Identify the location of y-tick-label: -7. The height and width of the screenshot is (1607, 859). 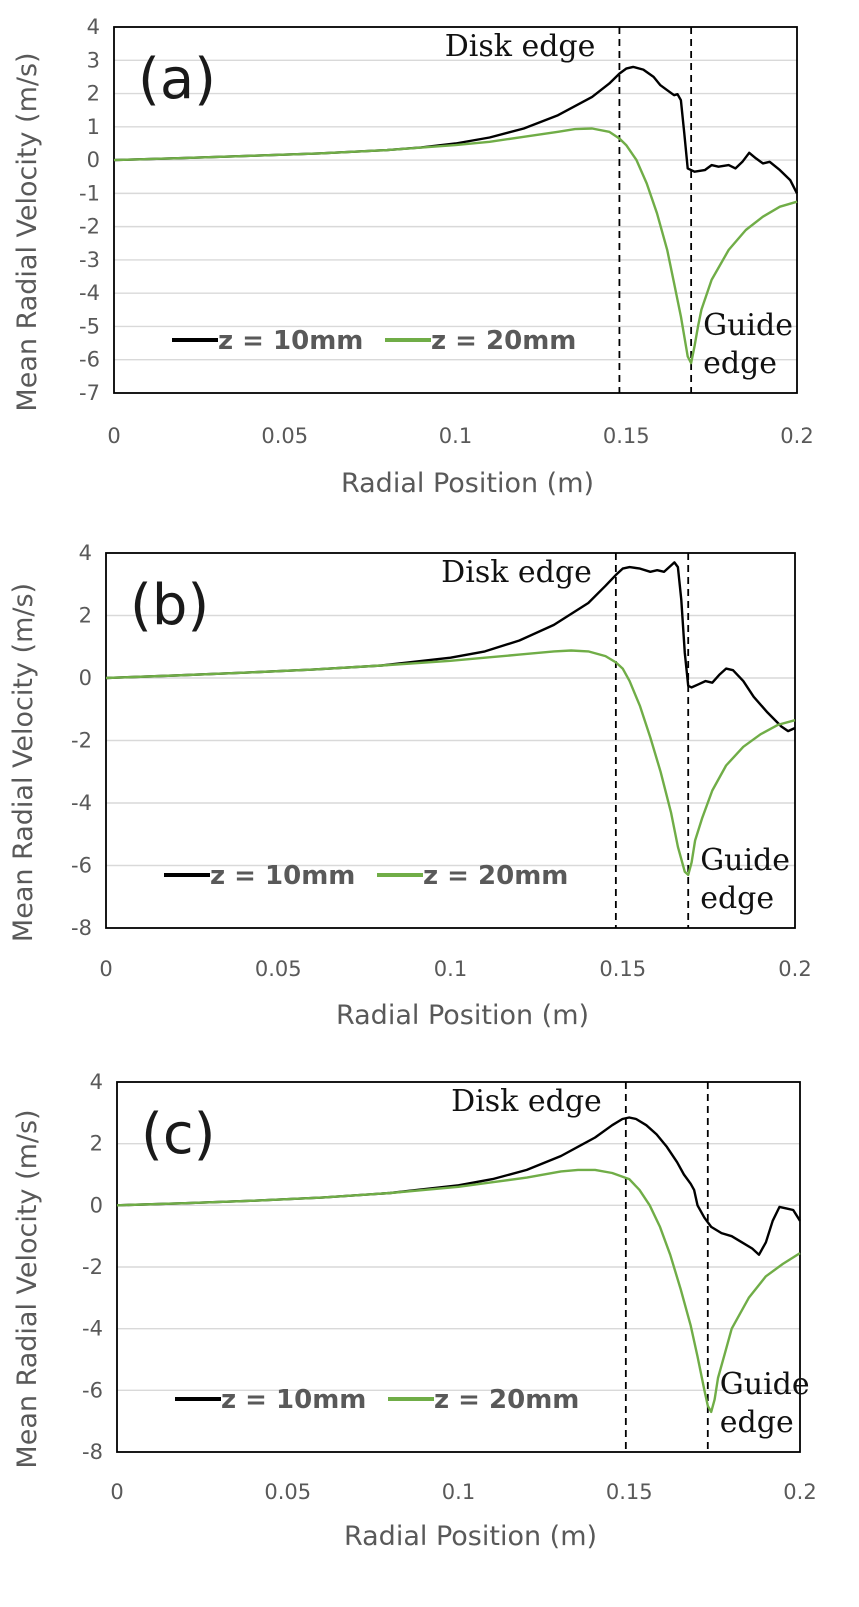
(89, 393).